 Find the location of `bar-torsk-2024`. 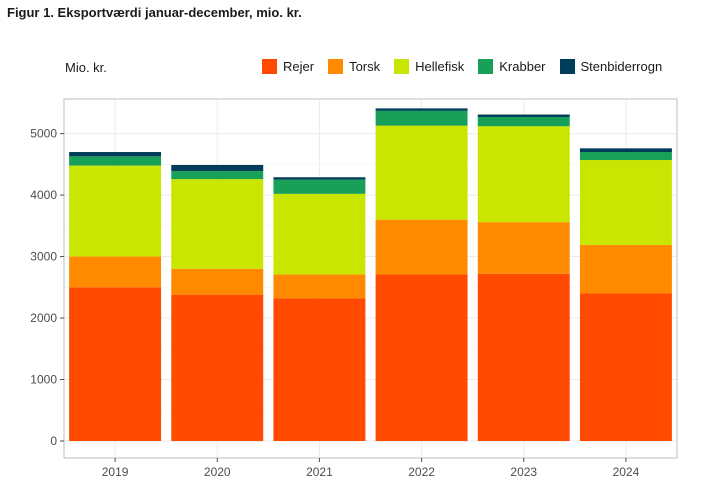

bar-torsk-2024 is located at coordinates (625, 269).